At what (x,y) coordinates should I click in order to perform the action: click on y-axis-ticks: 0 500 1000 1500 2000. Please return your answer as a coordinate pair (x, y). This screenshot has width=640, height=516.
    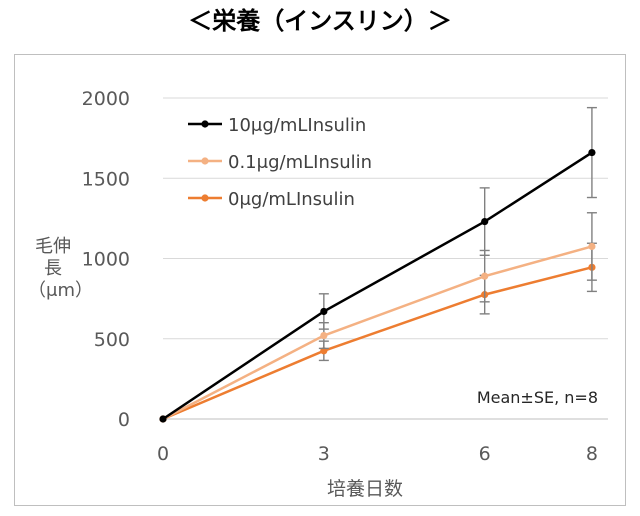
    Looking at the image, I should click on (106, 259).